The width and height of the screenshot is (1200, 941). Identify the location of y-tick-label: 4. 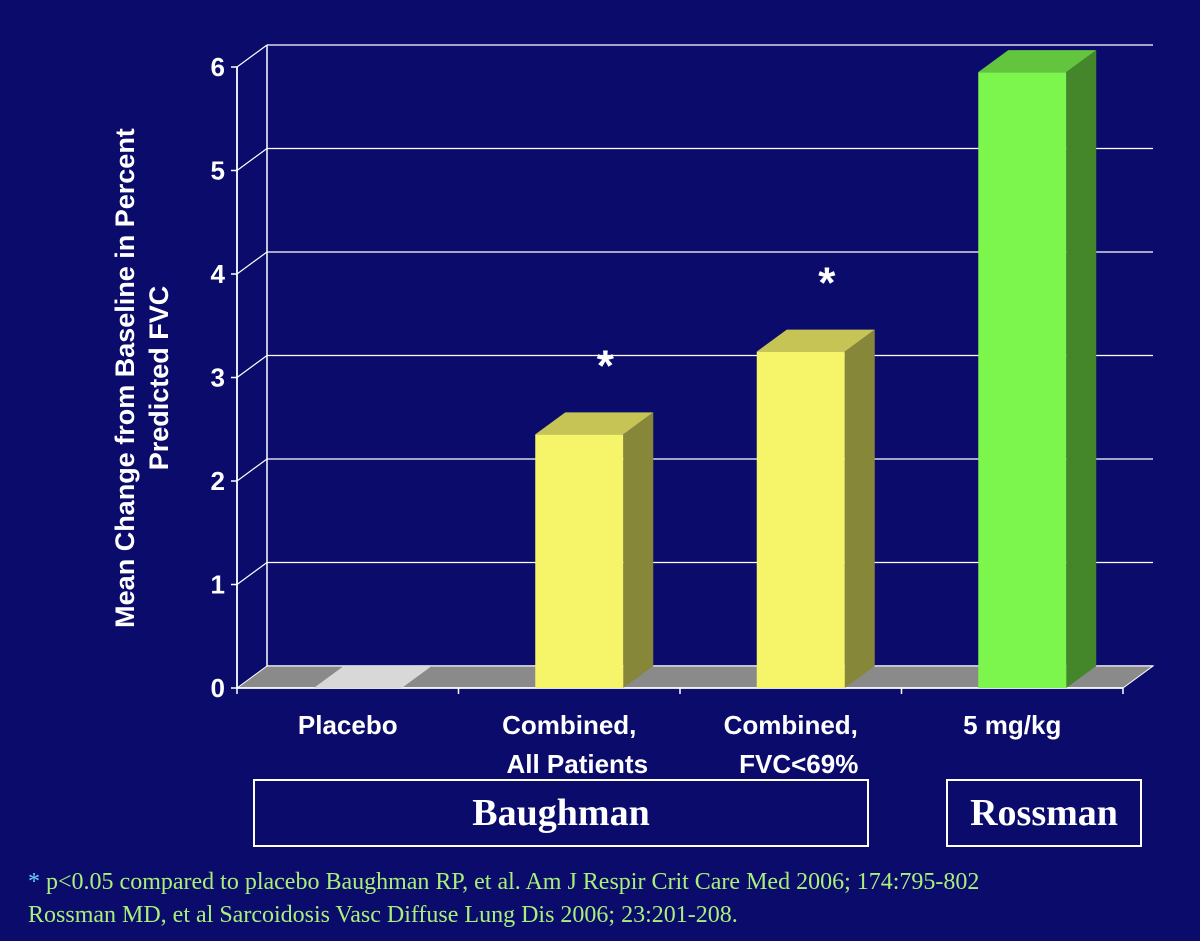
(218, 274).